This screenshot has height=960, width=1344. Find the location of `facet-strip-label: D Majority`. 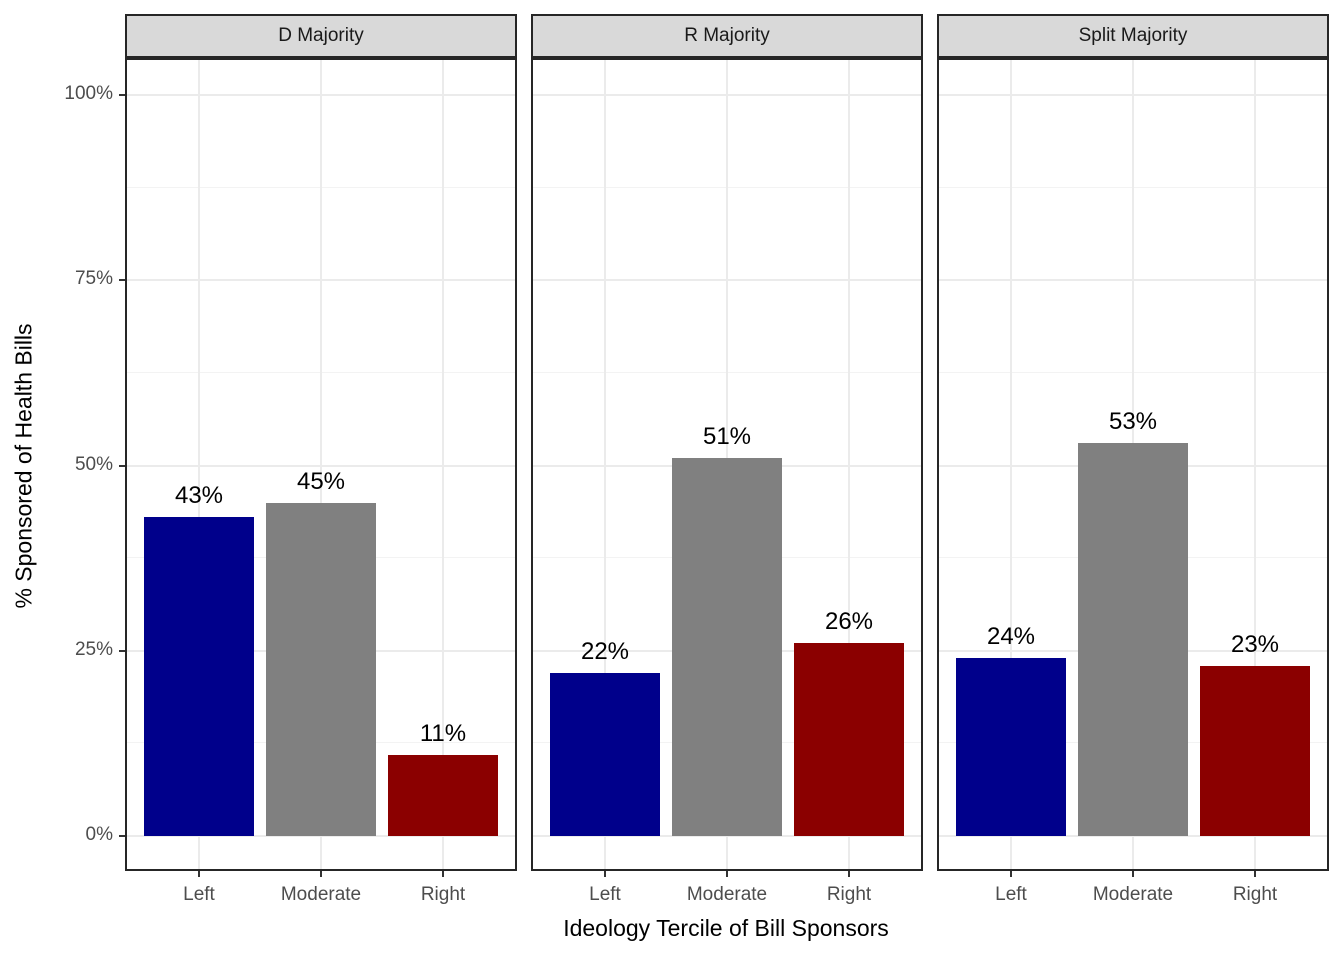

facet-strip-label: D Majority is located at coordinates (321, 35).